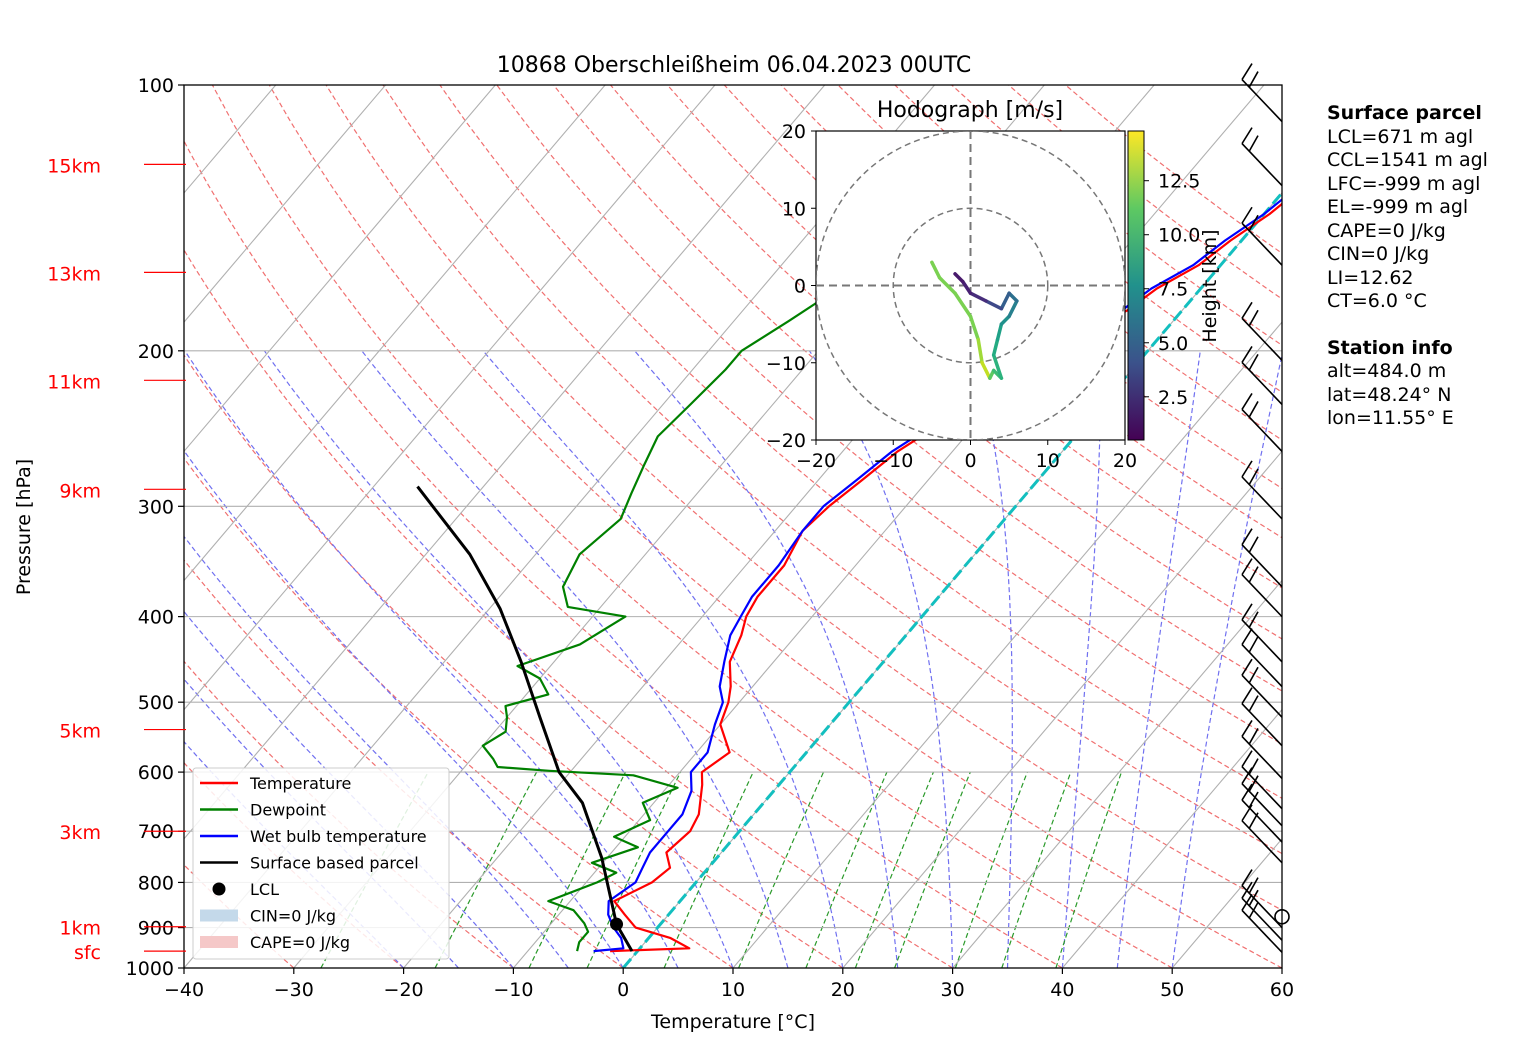 The image size is (1517, 1054). Describe the element at coordinates (1173, 290) in the screenshot. I see `colorbar-tick-label: 7.5` at that location.